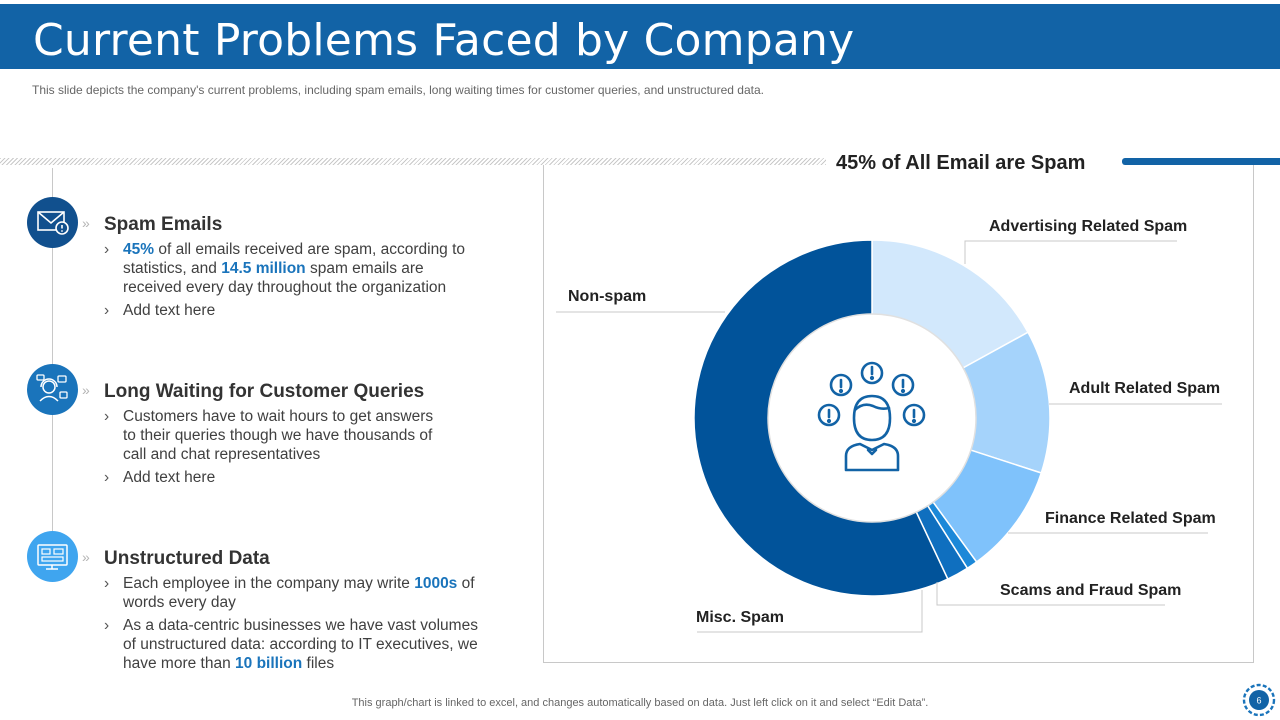 The height and width of the screenshot is (720, 1280). Describe the element at coordinates (961, 163) in the screenshot. I see `chart-heading: 45% of All Email are Spam` at that location.